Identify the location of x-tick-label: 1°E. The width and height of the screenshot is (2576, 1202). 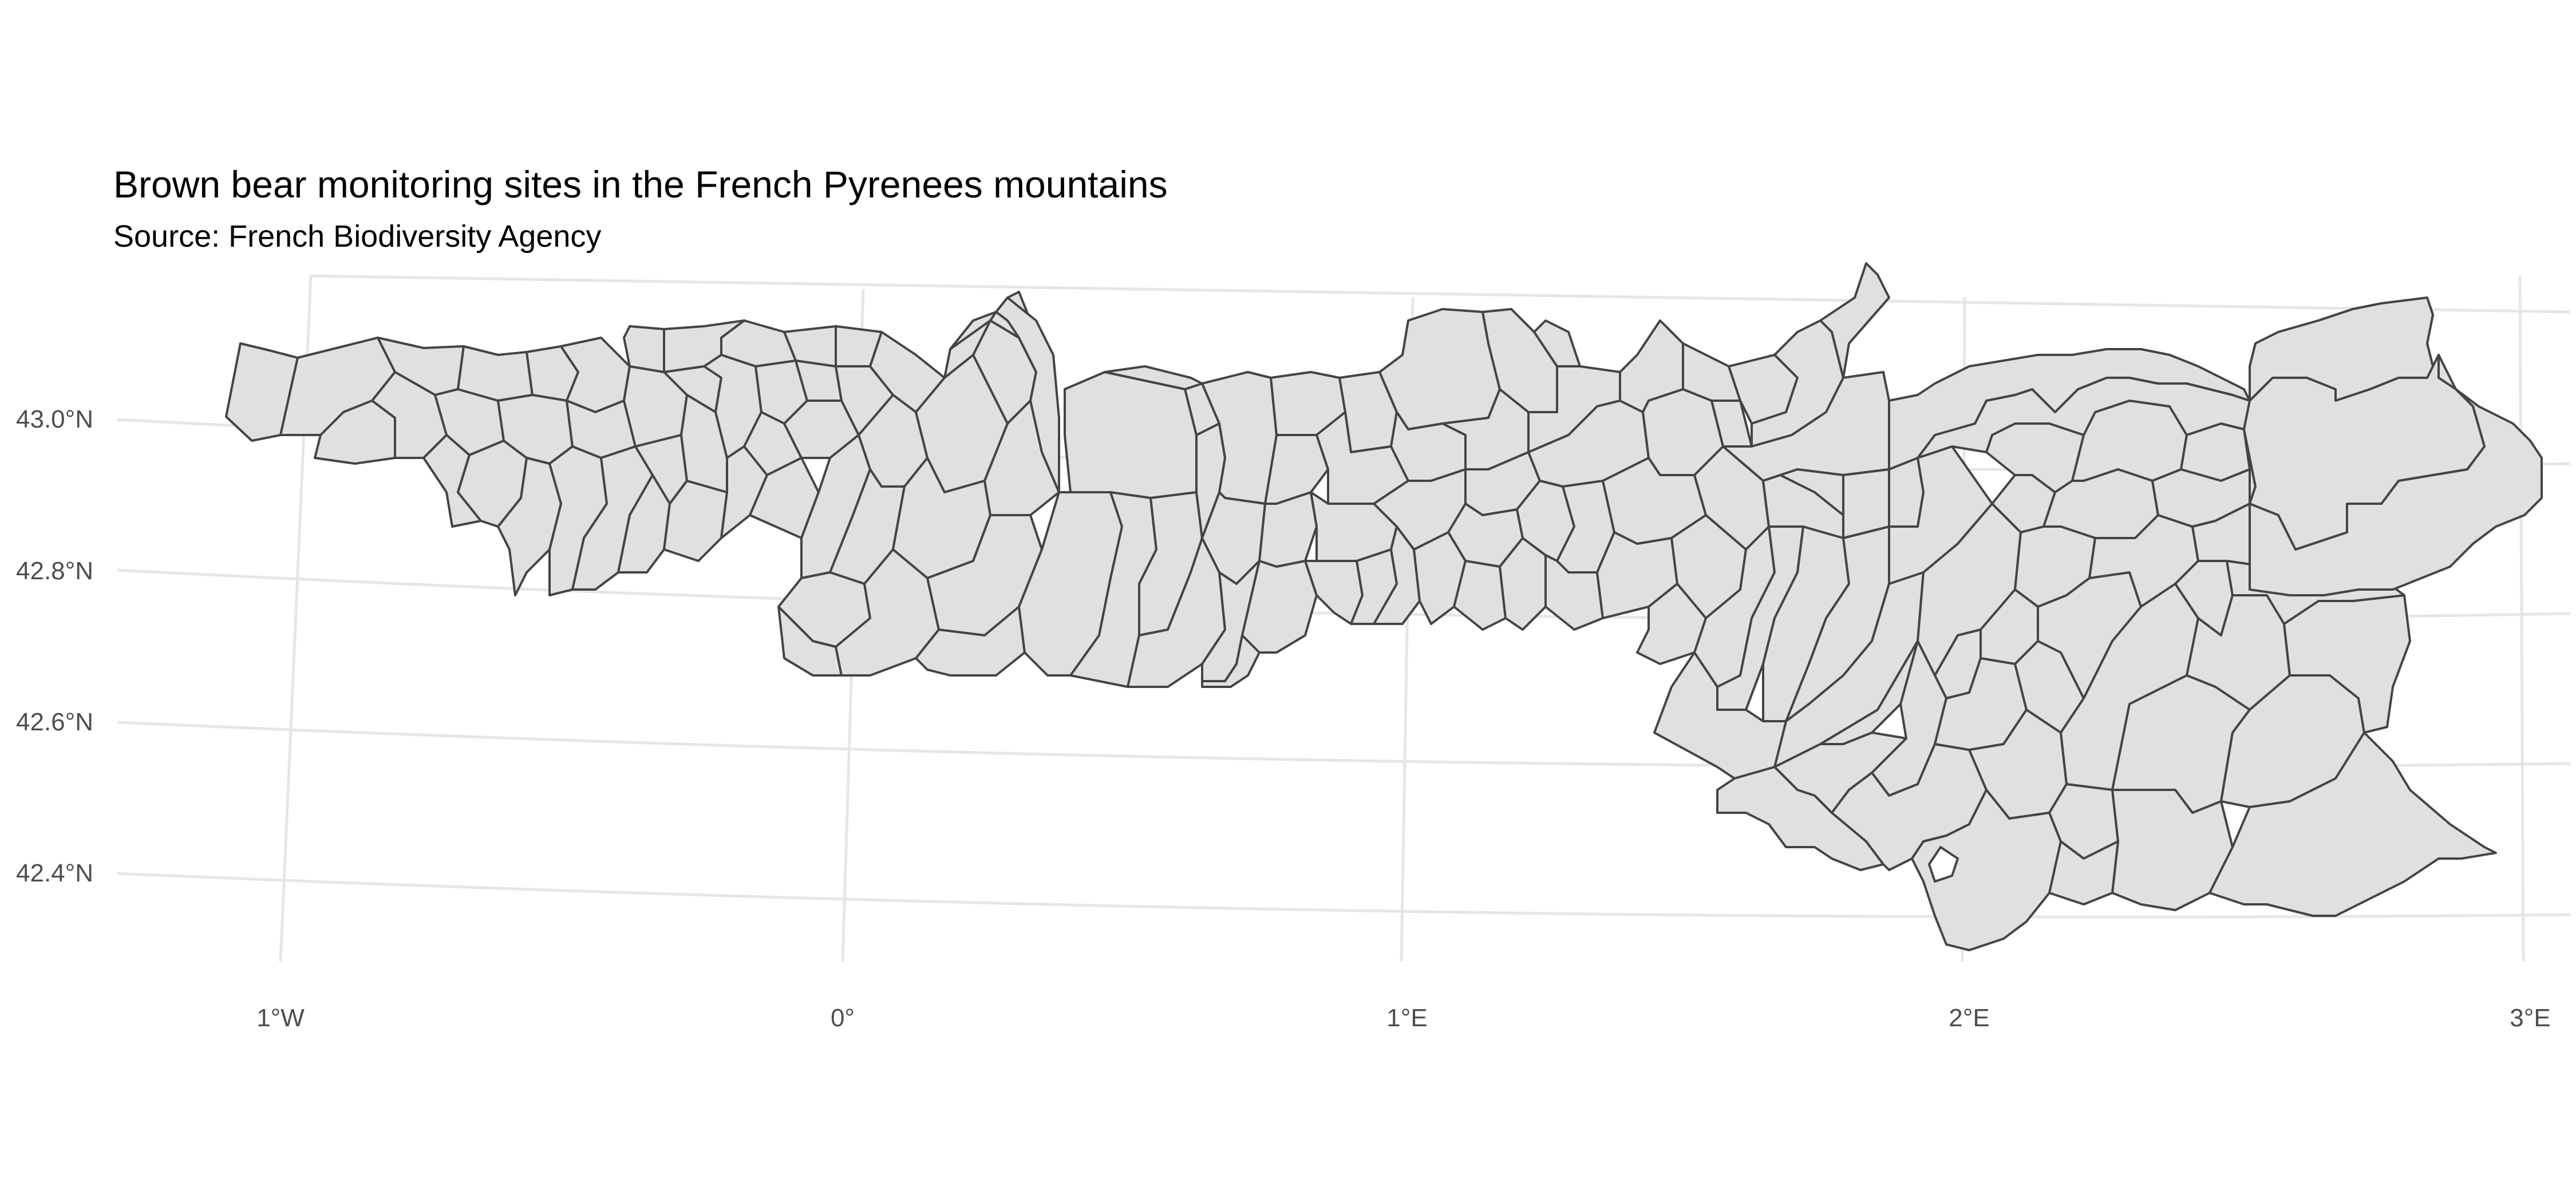
(1406, 1018).